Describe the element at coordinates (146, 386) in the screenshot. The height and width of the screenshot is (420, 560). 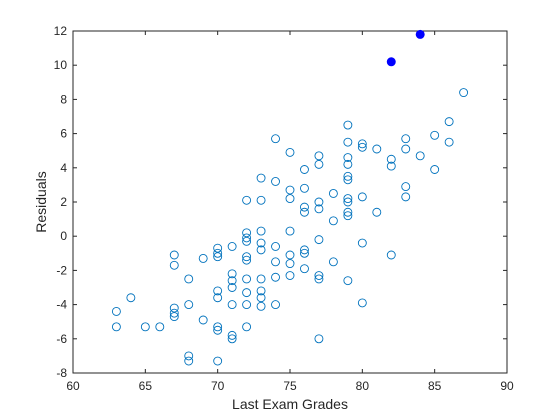
I see `x-tick-label: 65` at that location.